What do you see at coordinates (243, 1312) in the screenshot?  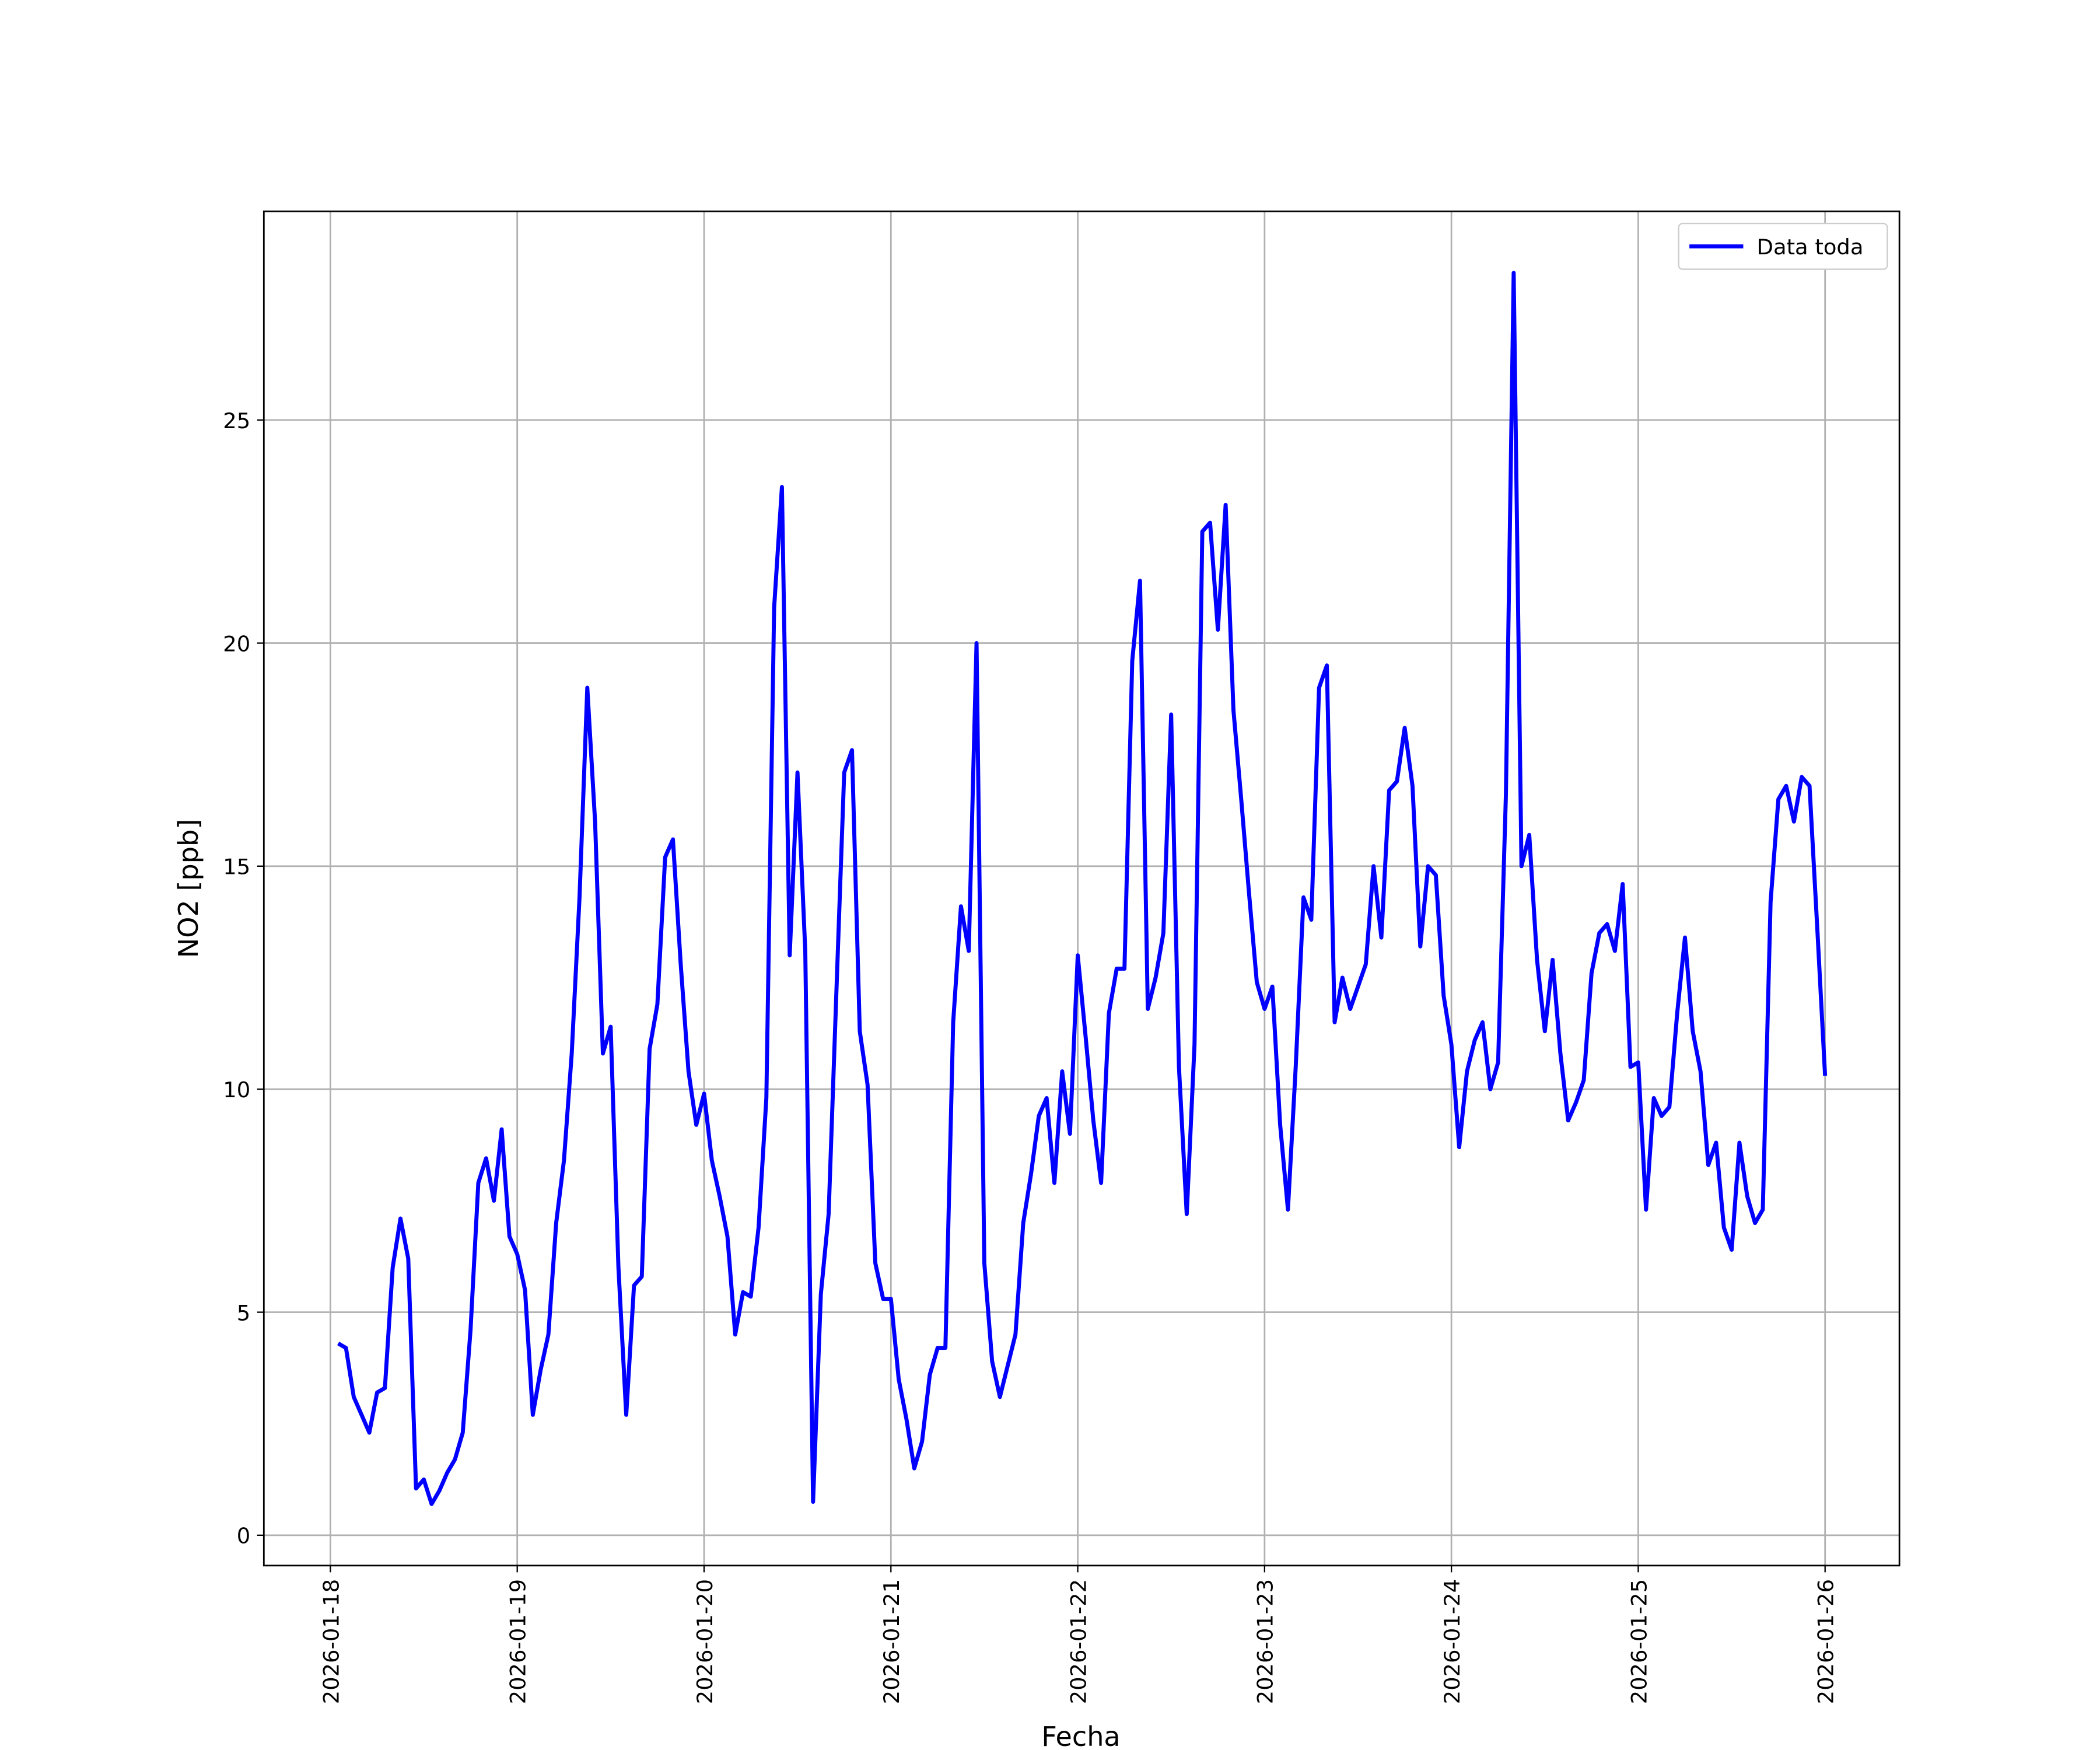 I see `y-tick-label: 5` at bounding box center [243, 1312].